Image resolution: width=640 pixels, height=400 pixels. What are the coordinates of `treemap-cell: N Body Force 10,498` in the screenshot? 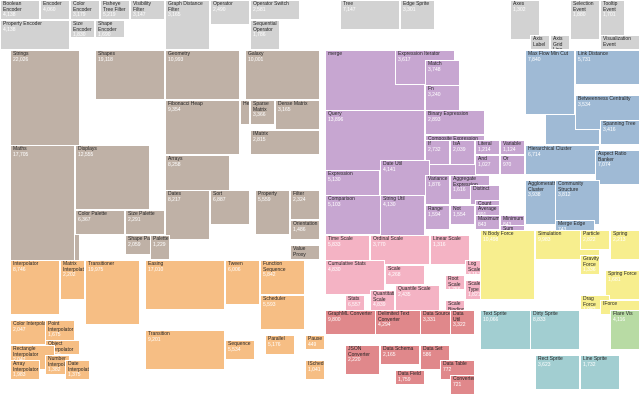 It's located at (507, 265).